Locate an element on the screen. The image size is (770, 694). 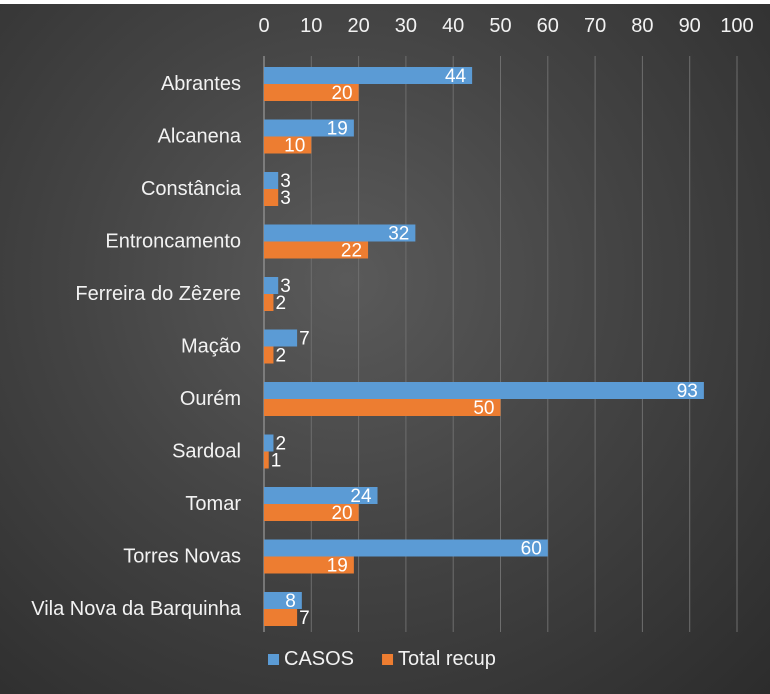
legend-label: Total recup is located at coordinates (447, 659).